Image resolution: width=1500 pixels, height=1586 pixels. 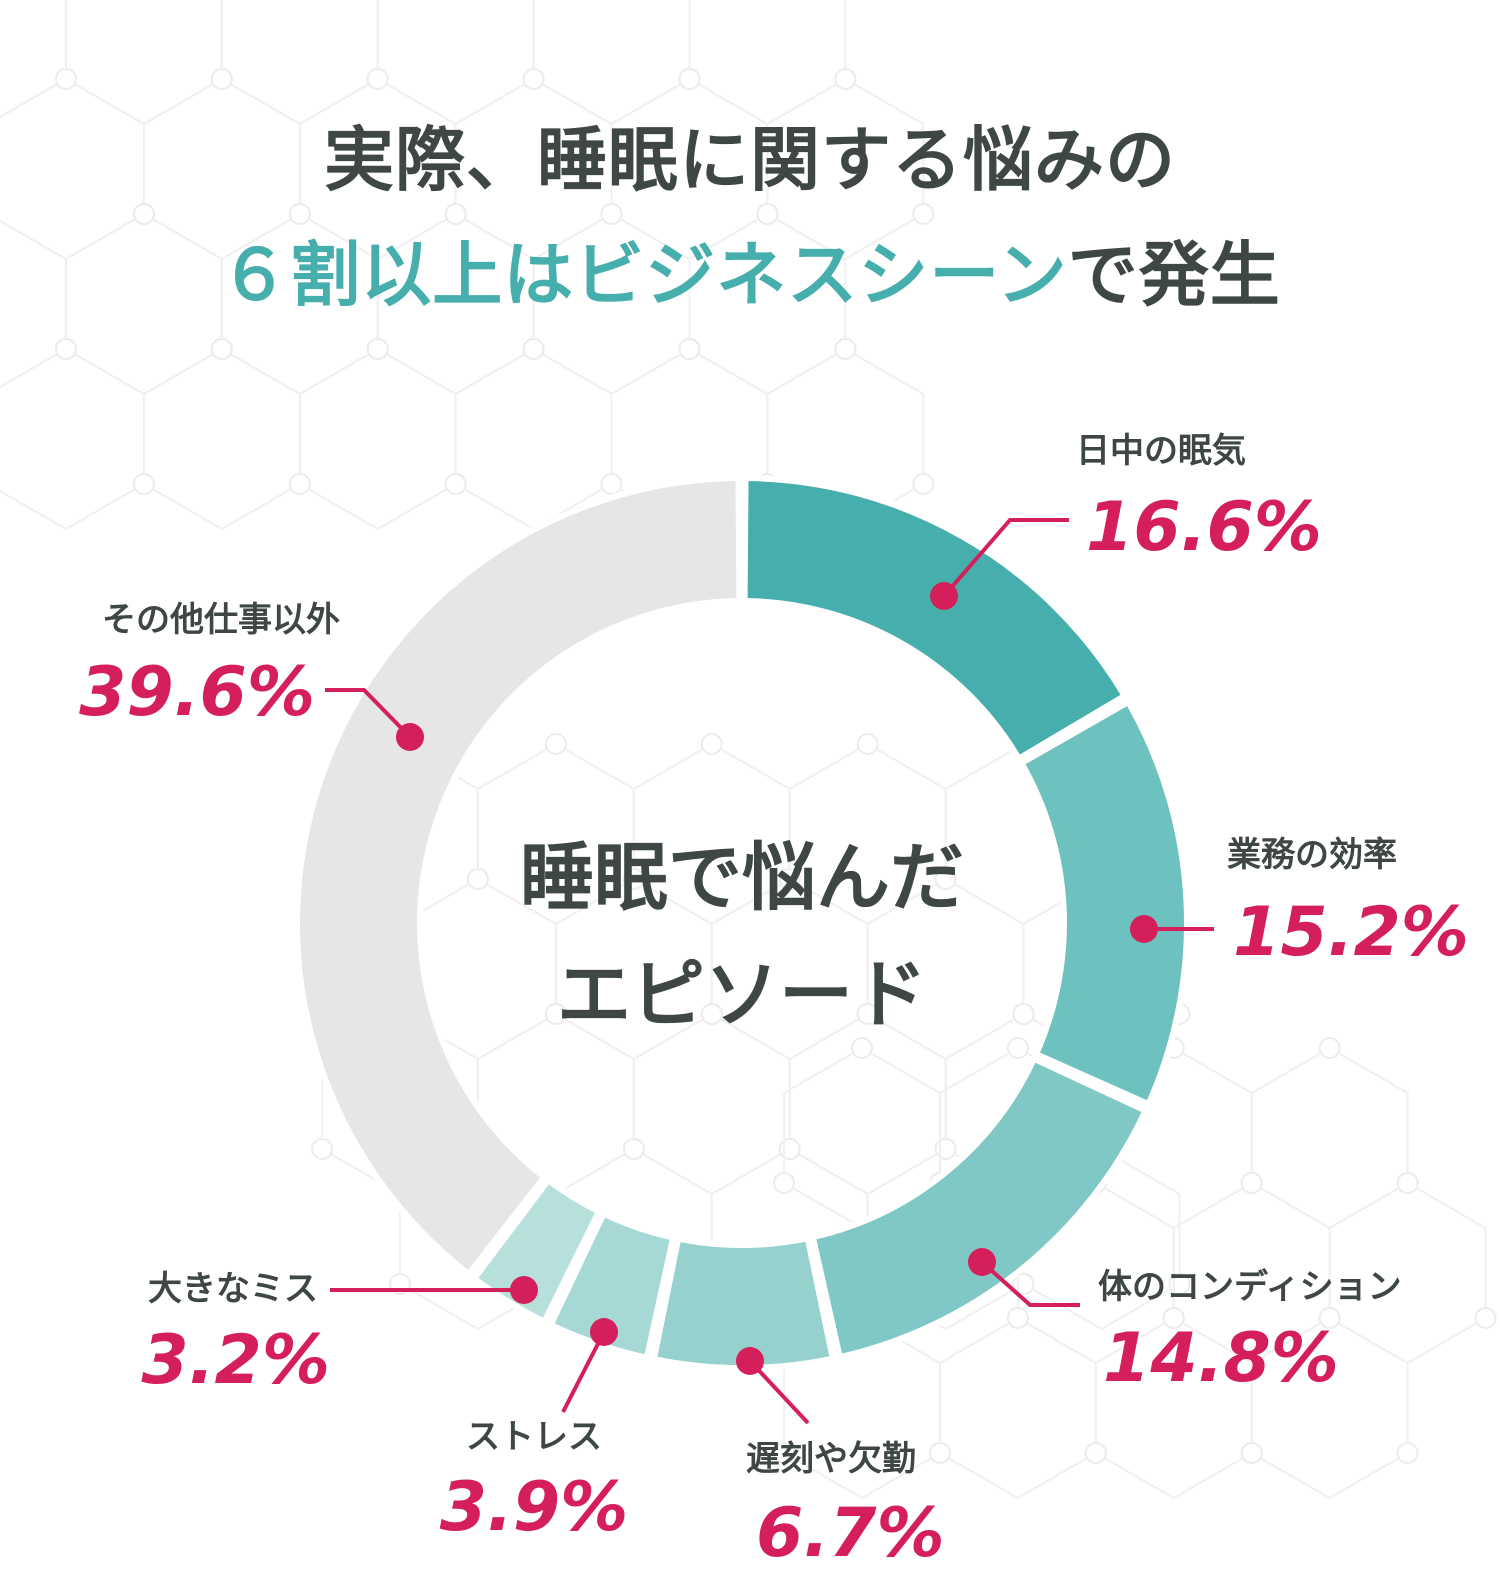 What do you see at coordinates (1312, 855) in the screenshot?
I see `slice-label-2: 業務の効率` at bounding box center [1312, 855].